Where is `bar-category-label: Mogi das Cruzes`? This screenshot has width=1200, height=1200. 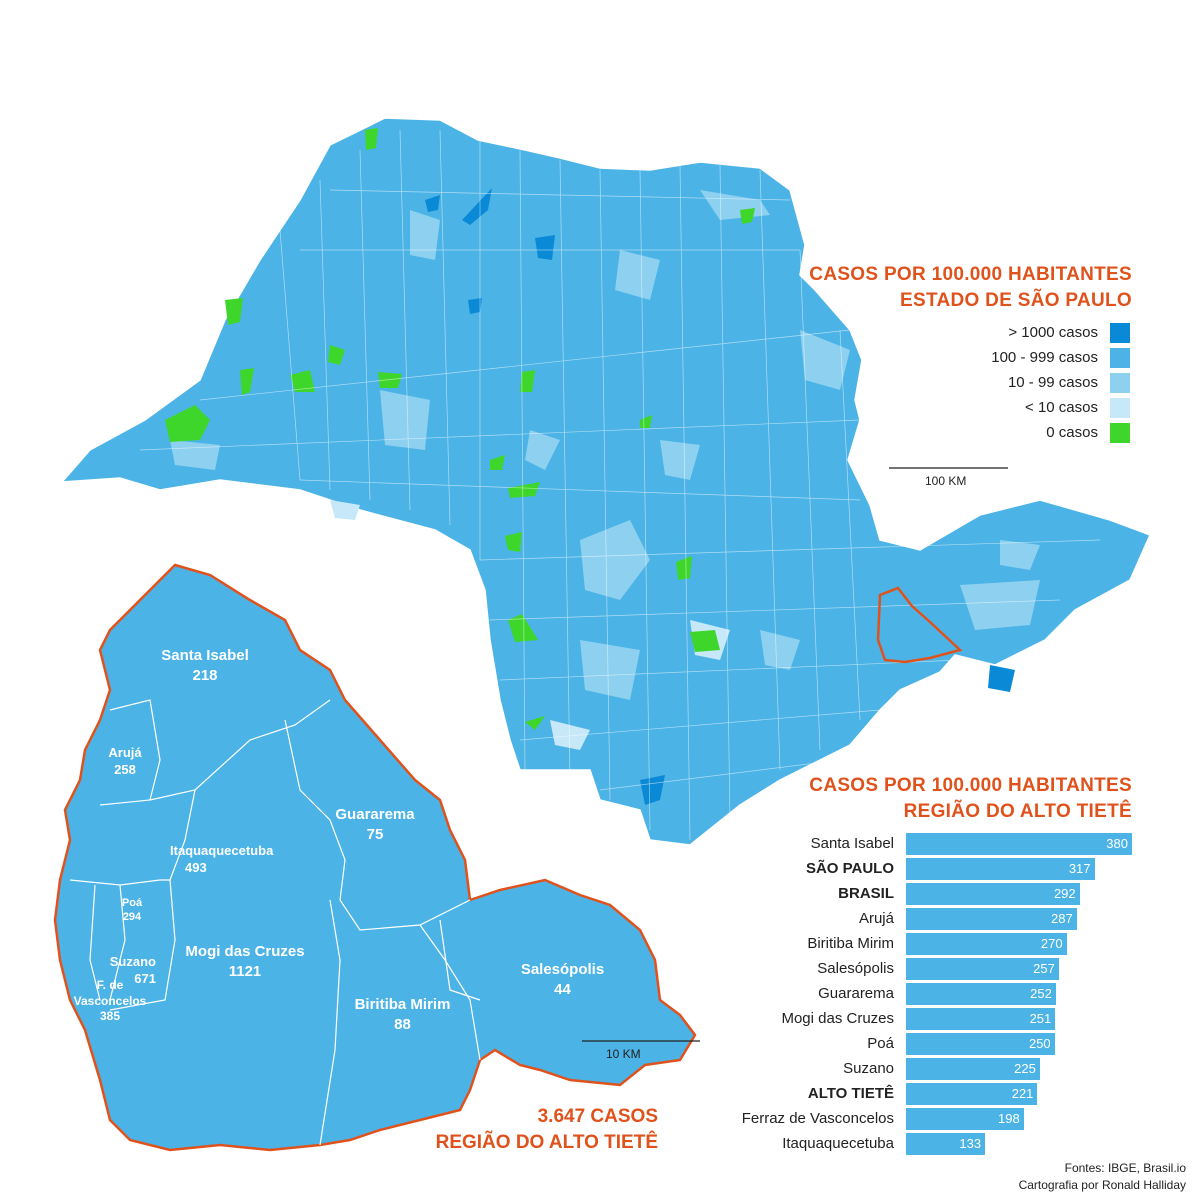 bar-category-label: Mogi das Cruzes is located at coordinates (837, 1018).